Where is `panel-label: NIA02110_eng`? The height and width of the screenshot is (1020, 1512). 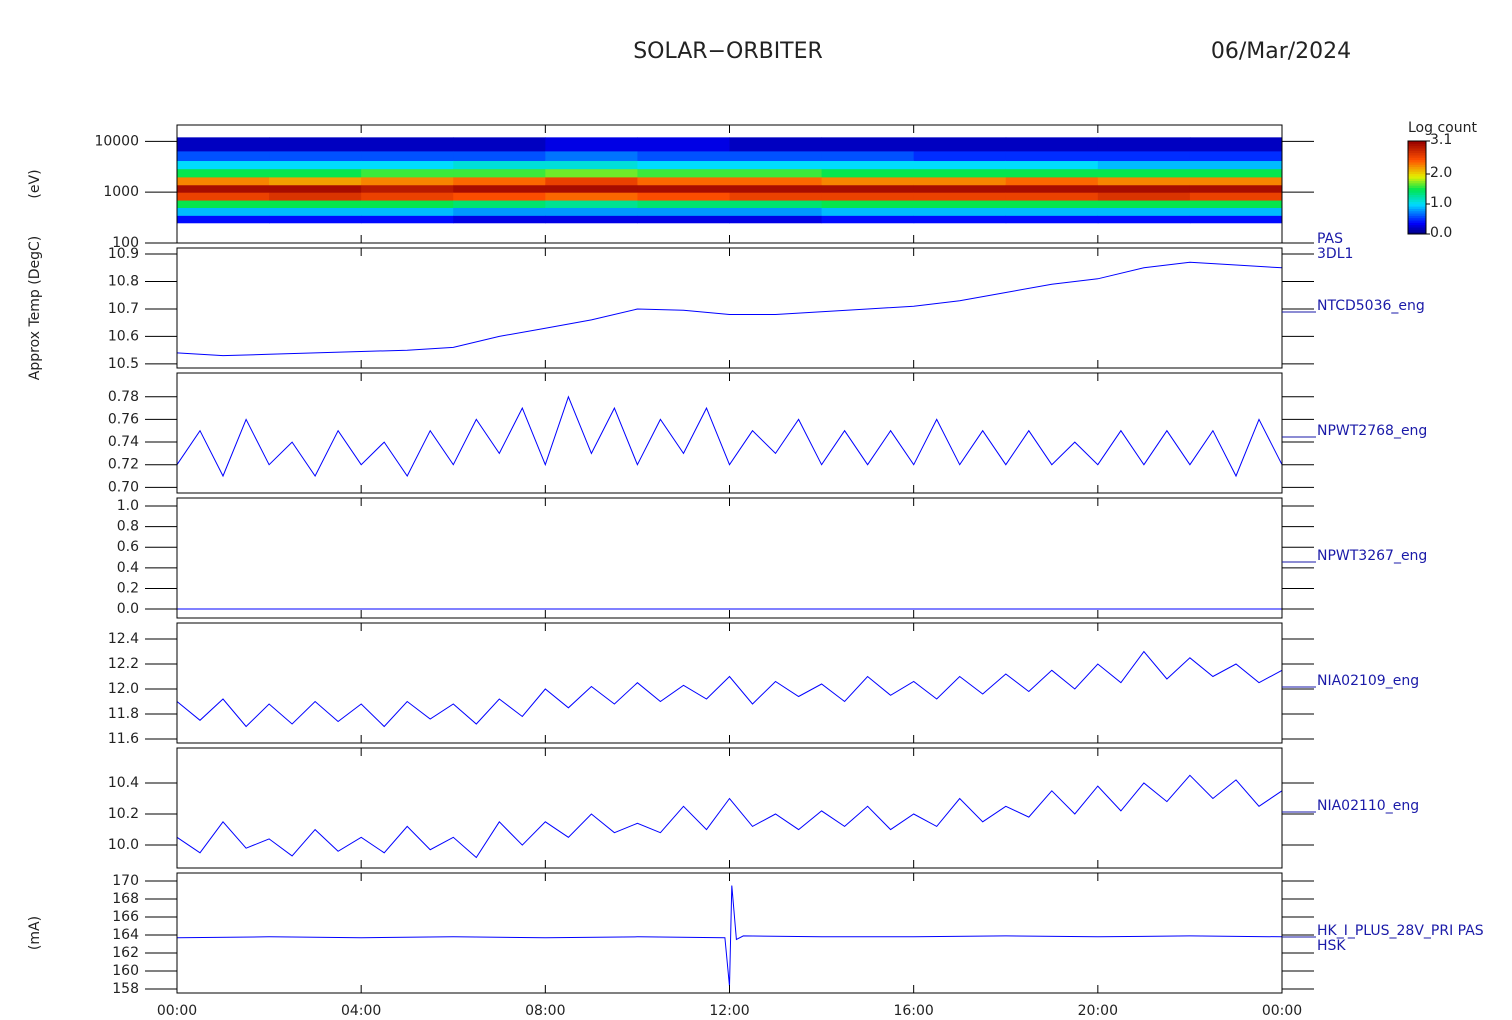 panel-label: NIA02110_eng is located at coordinates (1368, 806).